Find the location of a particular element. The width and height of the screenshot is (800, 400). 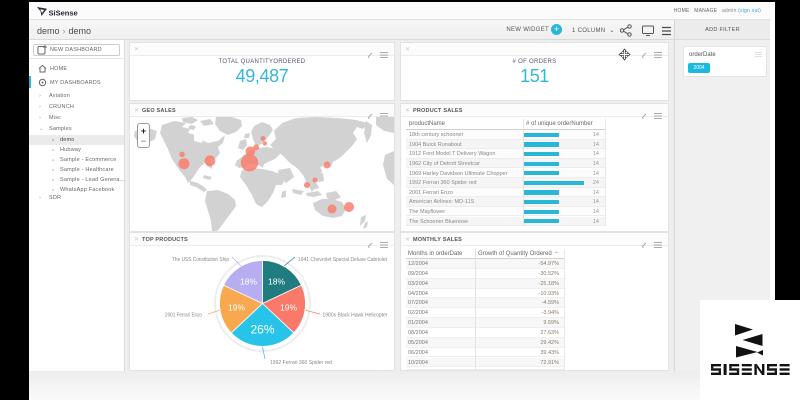

svg-text: 2001 Ferrari Enzo is located at coordinates (183, 316).